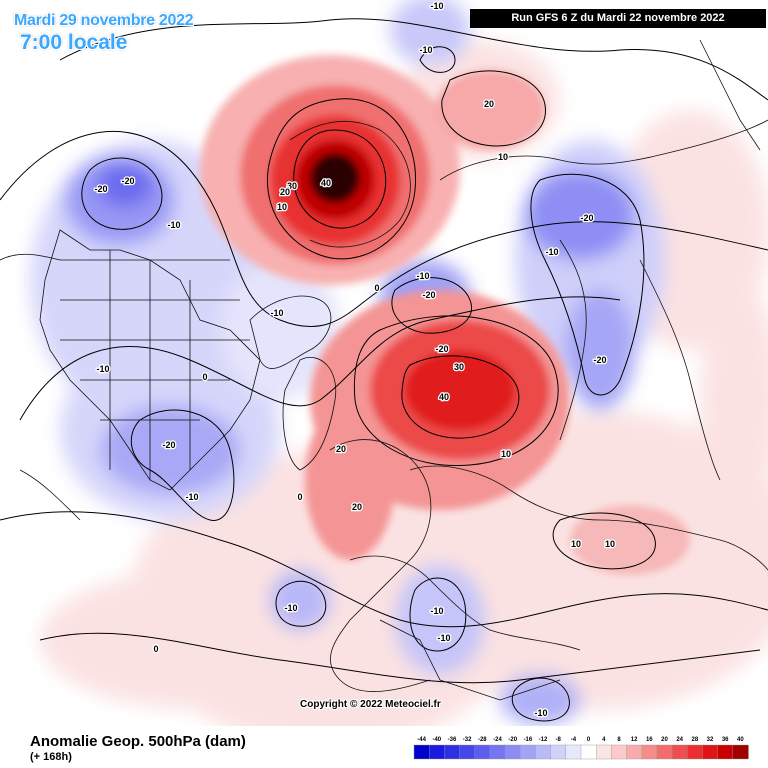 This screenshot has height=768, width=768. I want to click on copyright-label: Copyright © 2022 Meteociel.fr, so click(370, 704).